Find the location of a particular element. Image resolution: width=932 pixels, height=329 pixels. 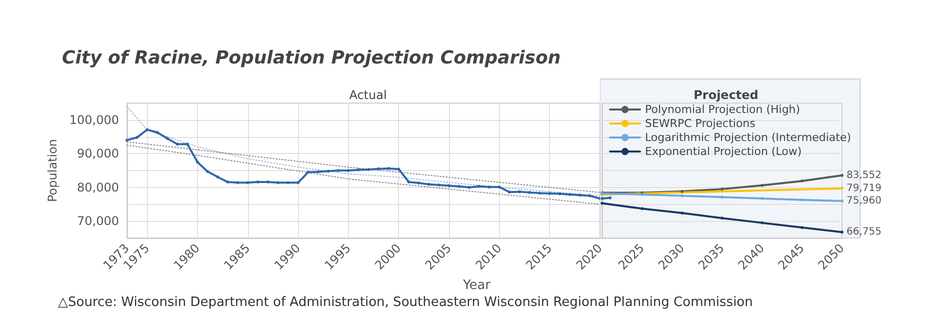

chart-title: City of Racine, Population Projection Comparison is located at coordinates (311, 58).